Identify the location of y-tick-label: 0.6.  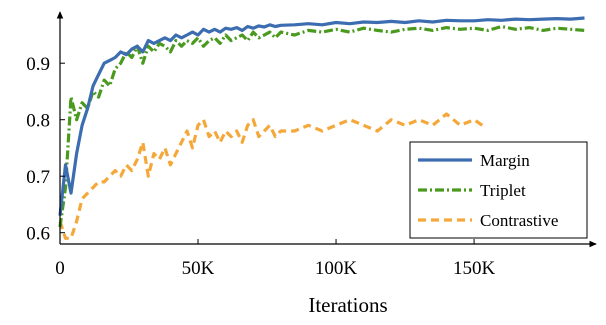
(38, 234).